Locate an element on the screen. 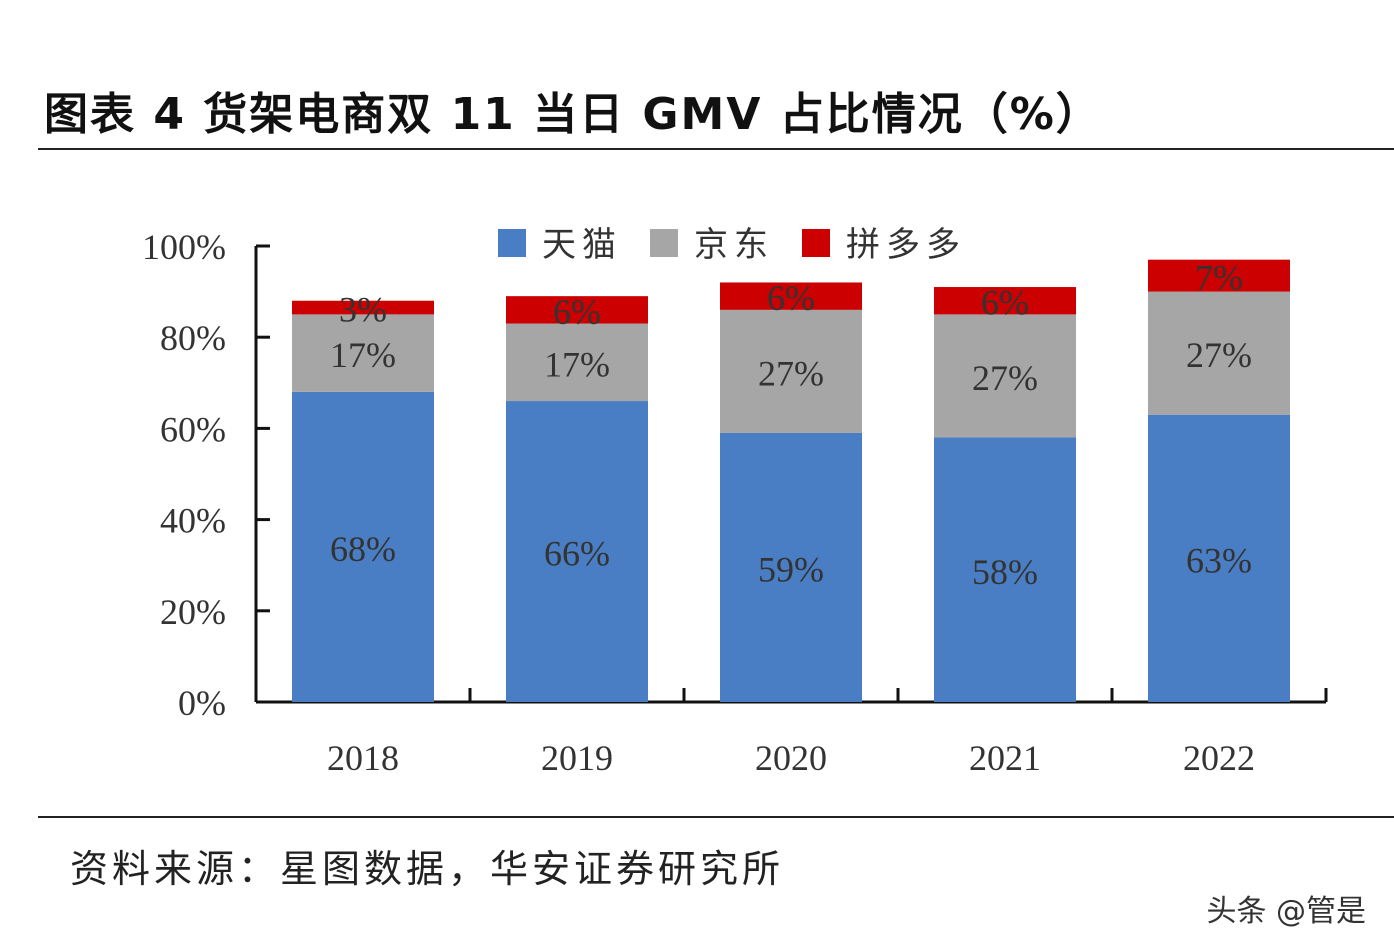 The width and height of the screenshot is (1394, 950). bar-京东-2019 is located at coordinates (577, 362).